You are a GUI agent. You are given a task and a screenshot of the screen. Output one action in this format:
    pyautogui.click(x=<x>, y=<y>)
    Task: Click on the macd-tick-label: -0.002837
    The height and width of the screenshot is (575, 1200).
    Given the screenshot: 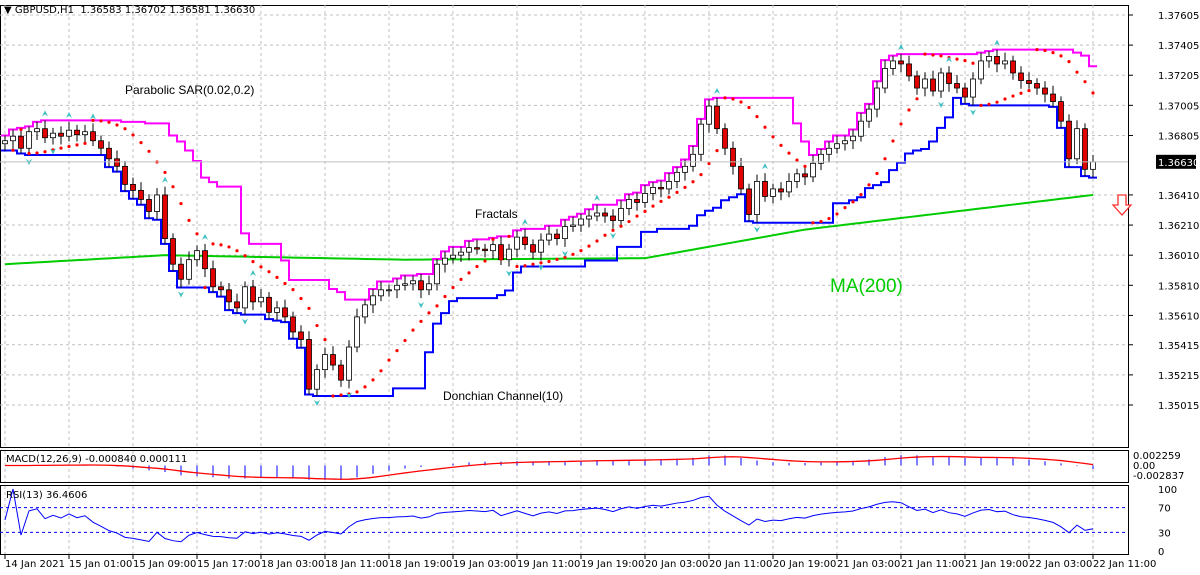 What is the action you would take?
    pyautogui.click(x=1158, y=476)
    